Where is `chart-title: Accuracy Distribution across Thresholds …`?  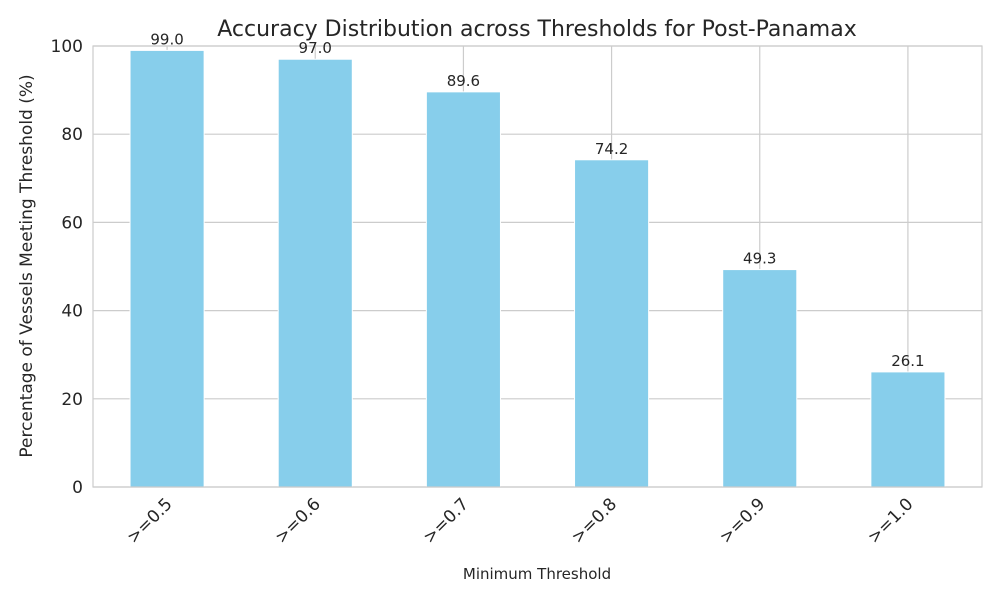
chart-title: Accuracy Distribution across Thresholds … is located at coordinates (537, 29).